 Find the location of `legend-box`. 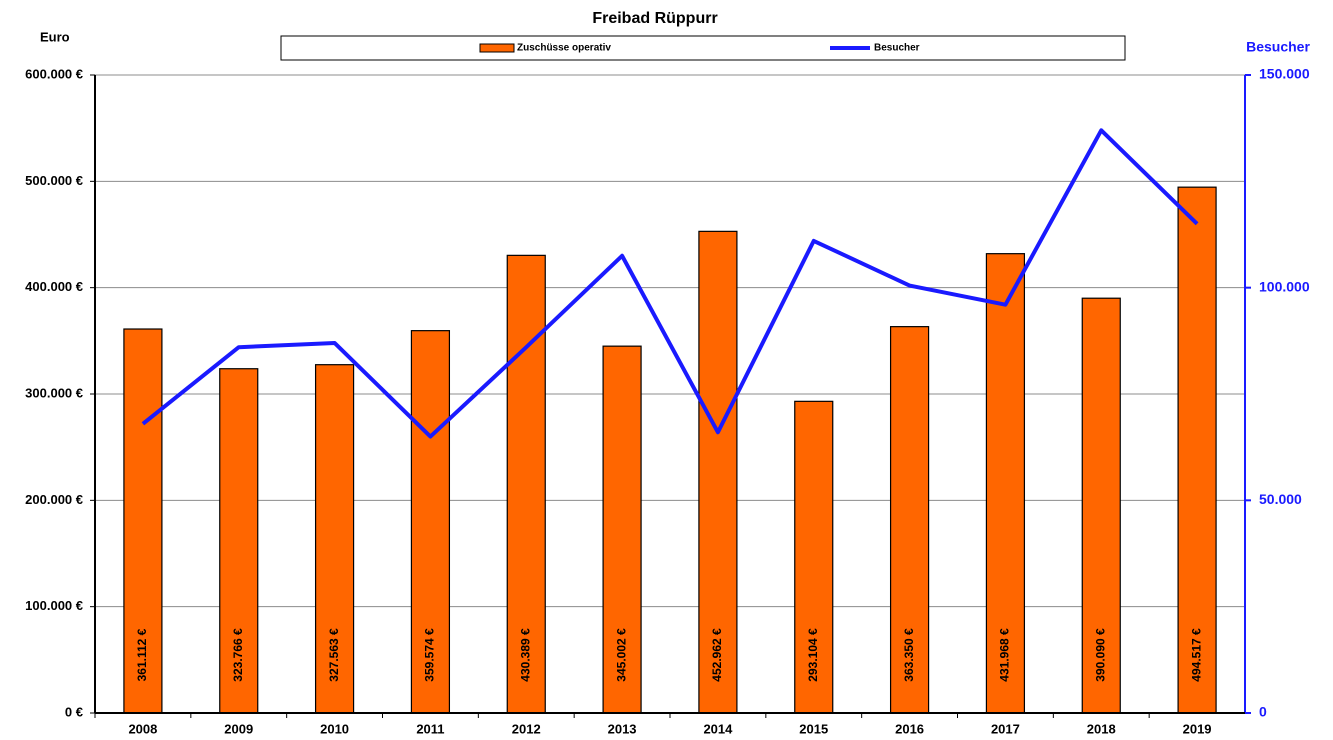

legend-box is located at coordinates (703, 48).